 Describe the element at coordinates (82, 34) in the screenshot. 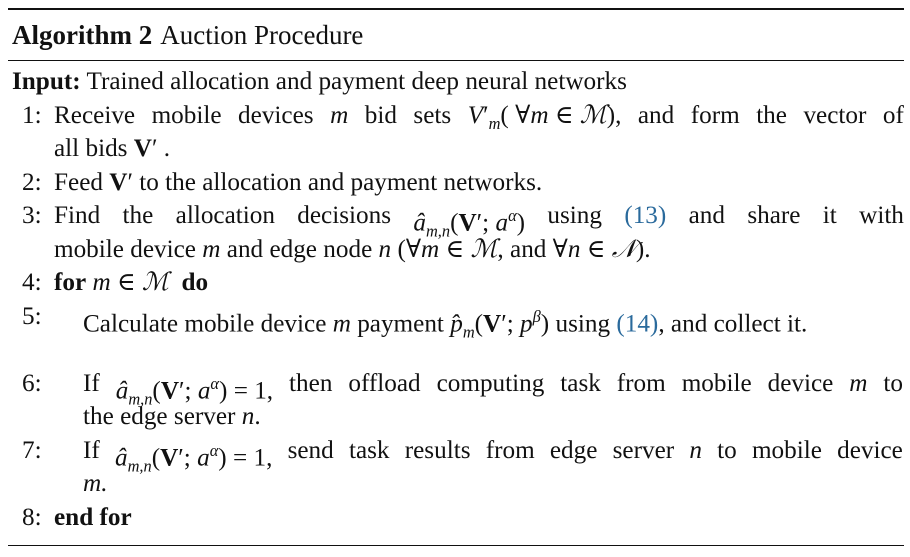

I see `algorithm-label: Algorithm 2` at that location.